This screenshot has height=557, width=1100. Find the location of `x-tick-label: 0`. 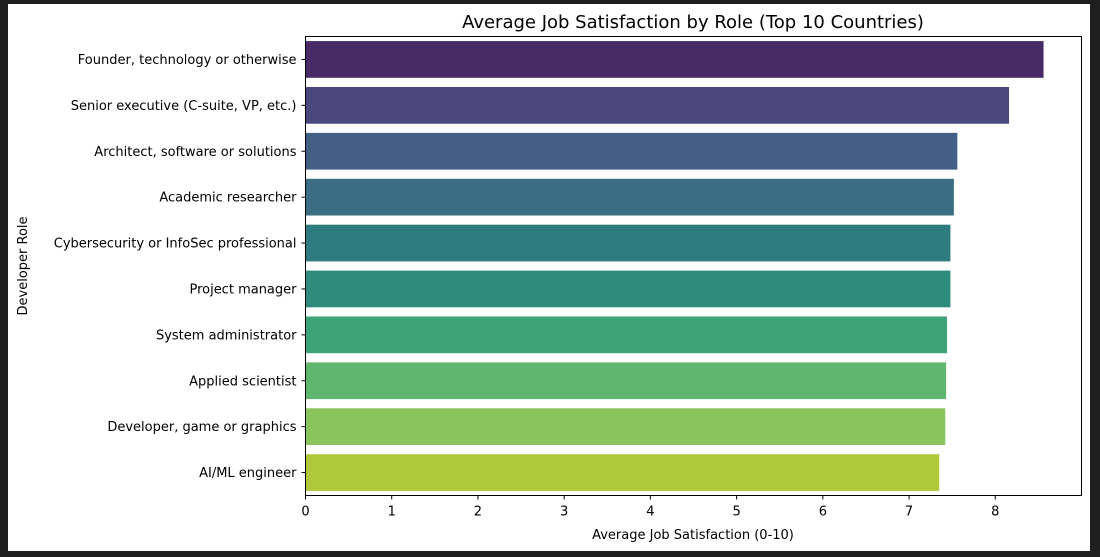

x-tick-label: 0 is located at coordinates (305, 512).